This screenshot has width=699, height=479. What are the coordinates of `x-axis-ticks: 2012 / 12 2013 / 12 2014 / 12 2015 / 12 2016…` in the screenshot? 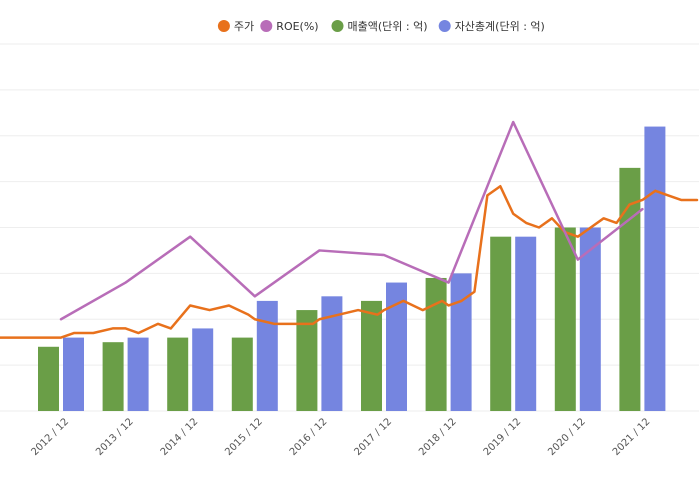 It's located at (340, 437).